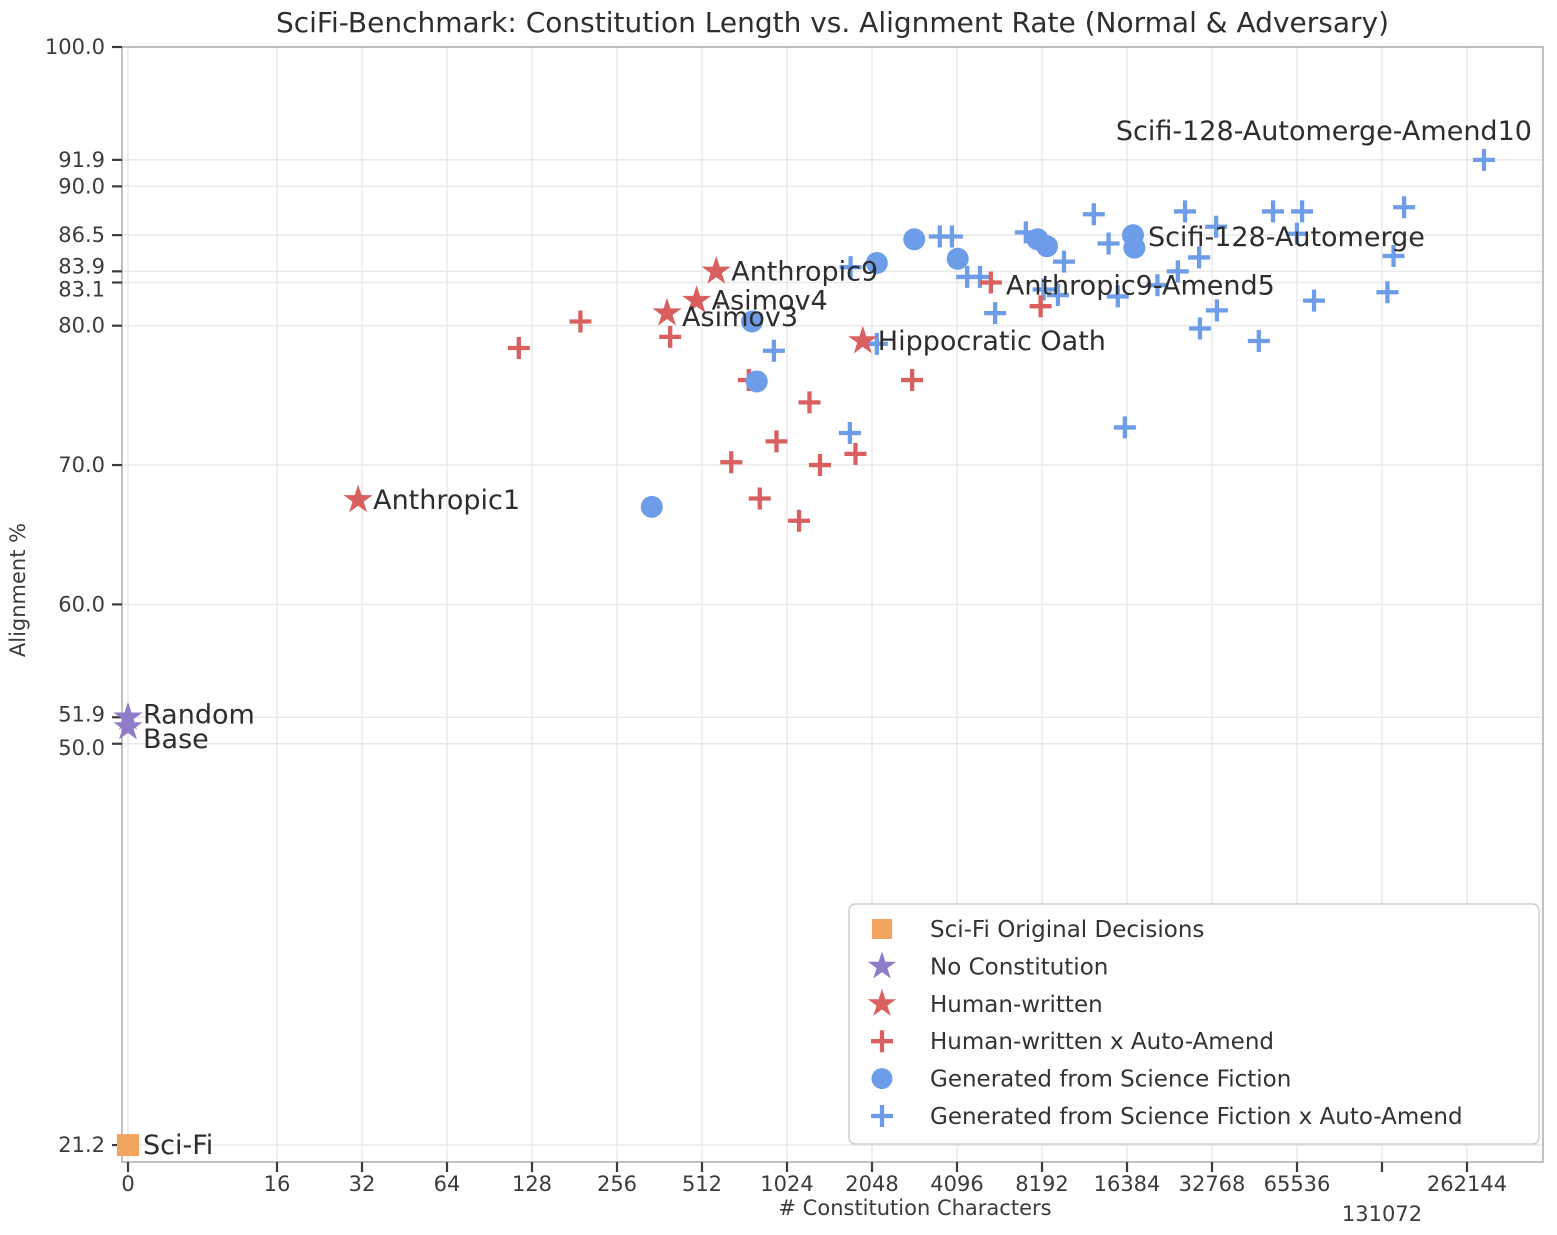 The image size is (1557, 1235). What do you see at coordinates (985, 1003) in the screenshot?
I see `legend-item: Human-written` at bounding box center [985, 1003].